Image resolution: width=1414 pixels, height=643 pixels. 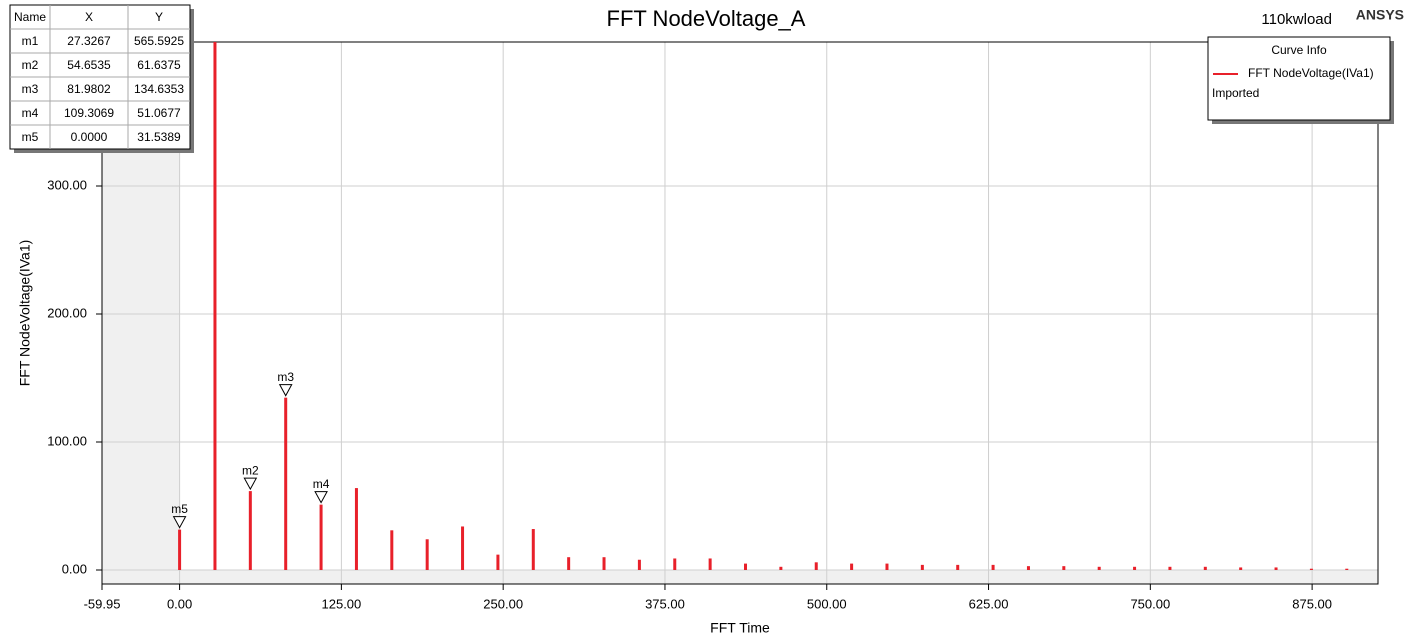 I want to click on legend, so click(x=1299, y=78).